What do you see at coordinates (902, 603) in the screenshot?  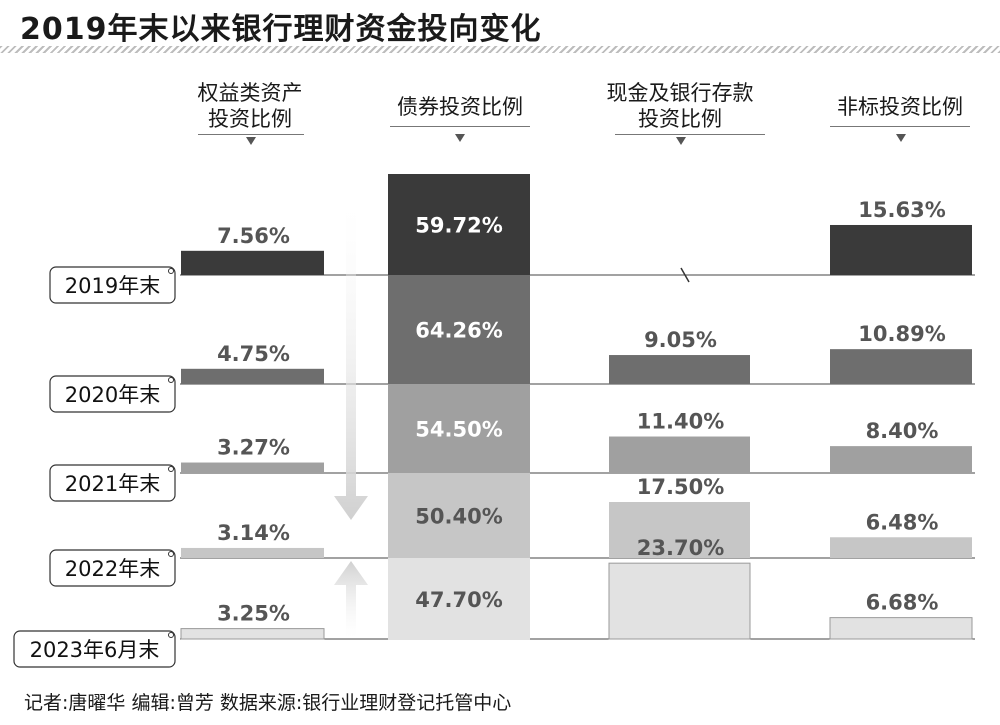 I see `data-label-4-5: 6.68%` at bounding box center [902, 603].